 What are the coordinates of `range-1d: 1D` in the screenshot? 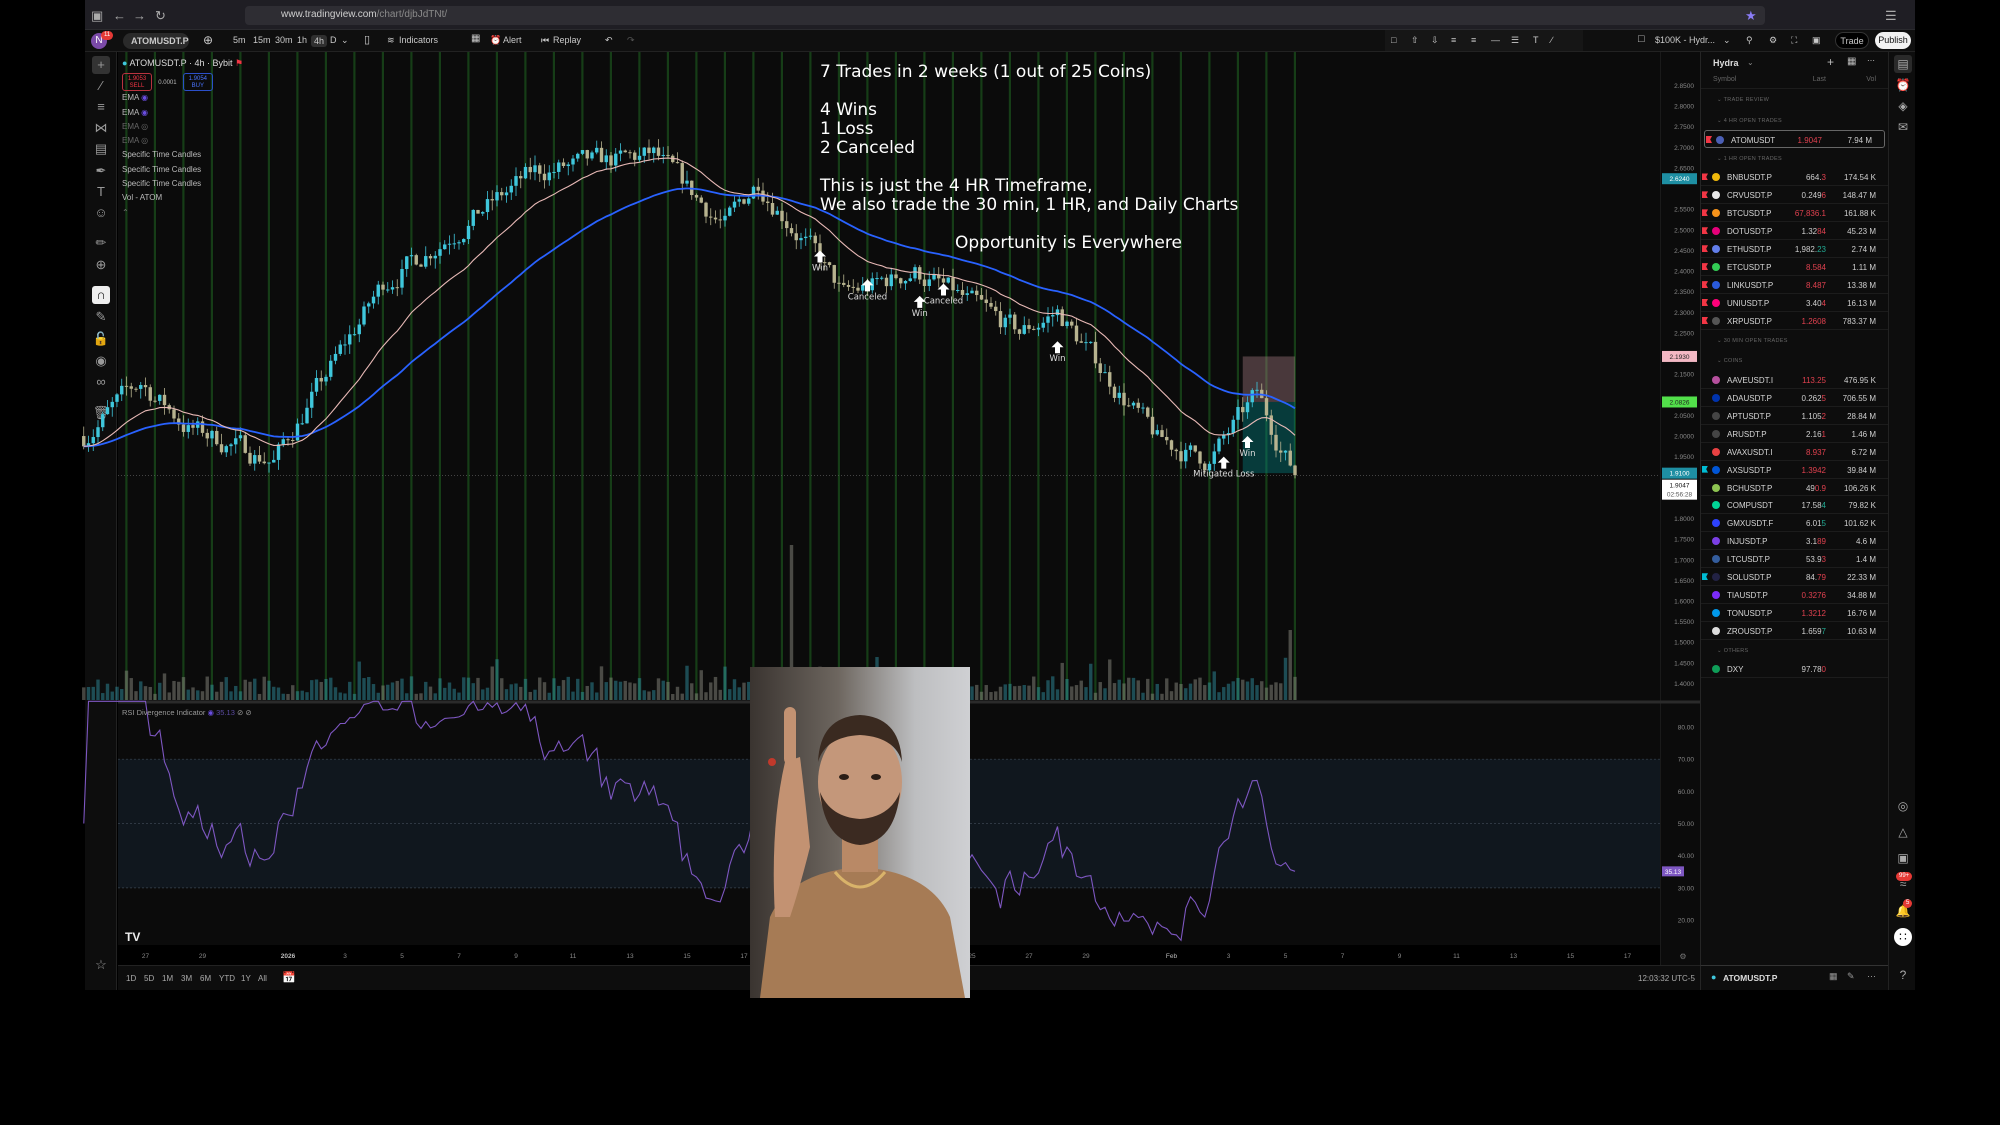 It's located at (131, 978).